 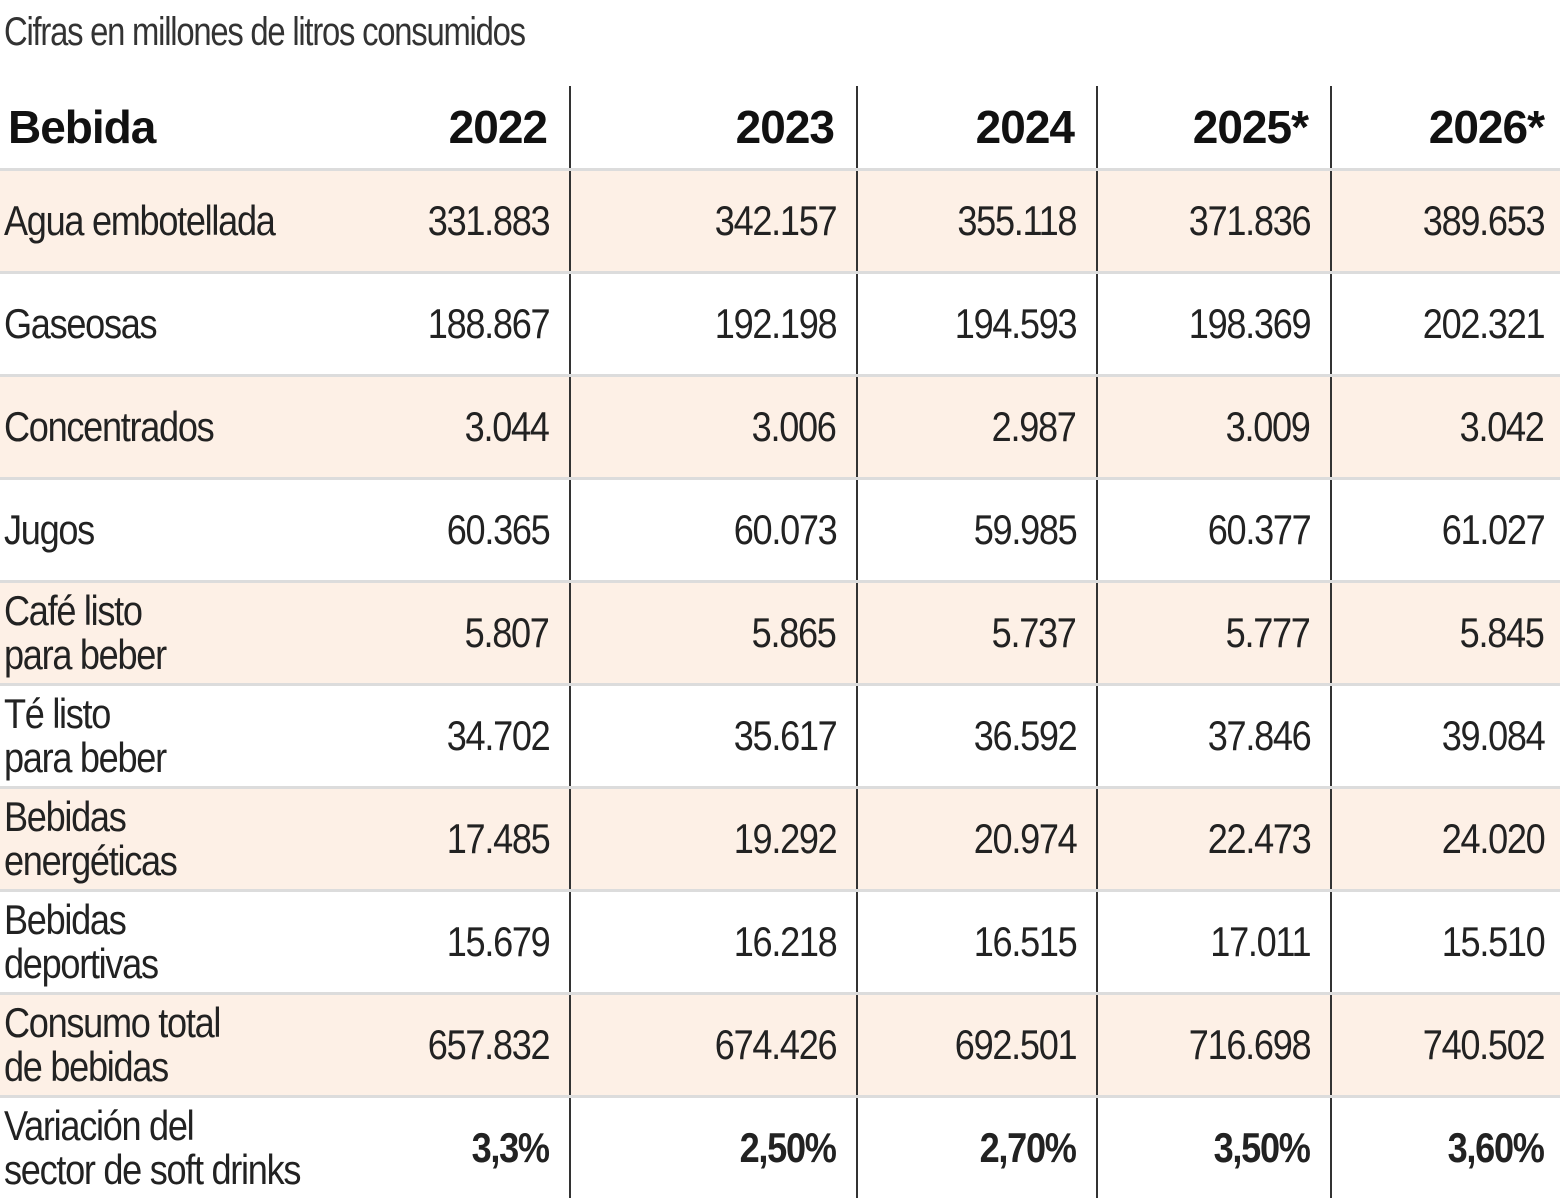 I want to click on cell-value: 61.027, so click(x=1493, y=529).